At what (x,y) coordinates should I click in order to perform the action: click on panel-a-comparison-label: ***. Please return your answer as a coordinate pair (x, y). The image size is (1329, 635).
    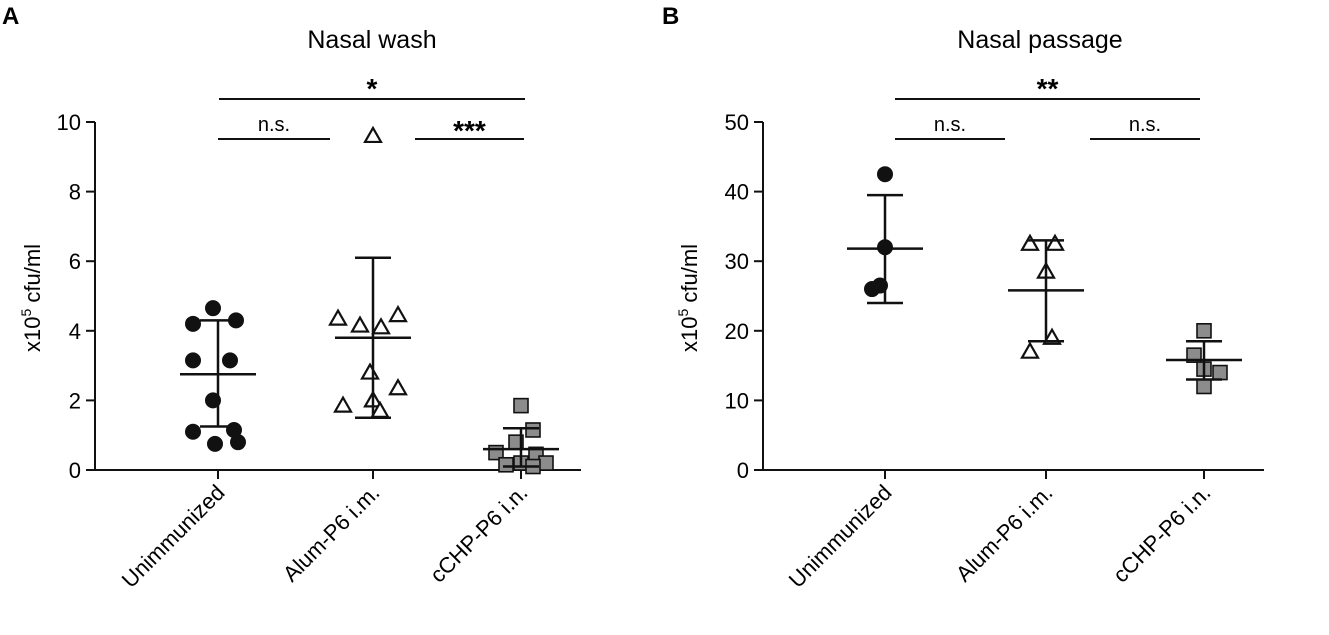
    Looking at the image, I should click on (469, 130).